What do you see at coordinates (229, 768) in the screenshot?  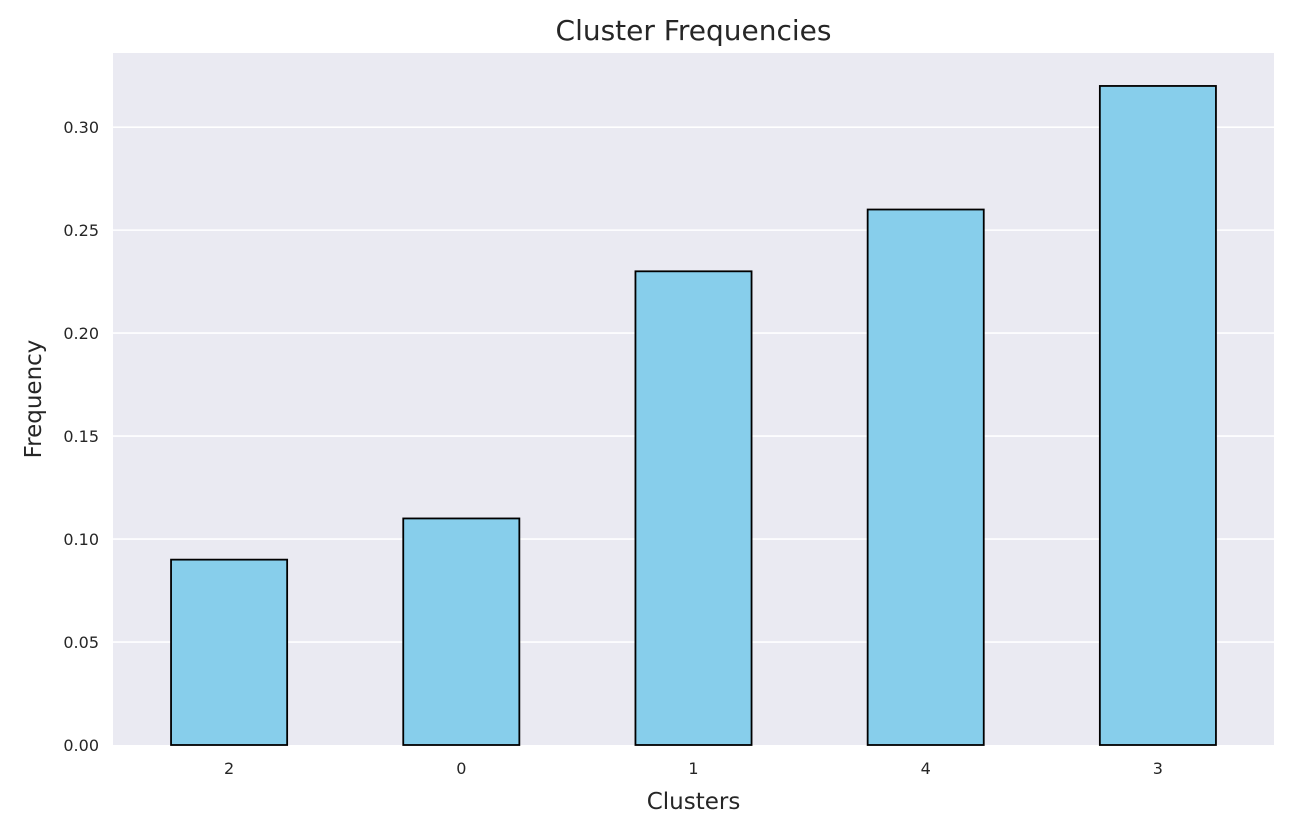 I see `x-tick-label: 2` at bounding box center [229, 768].